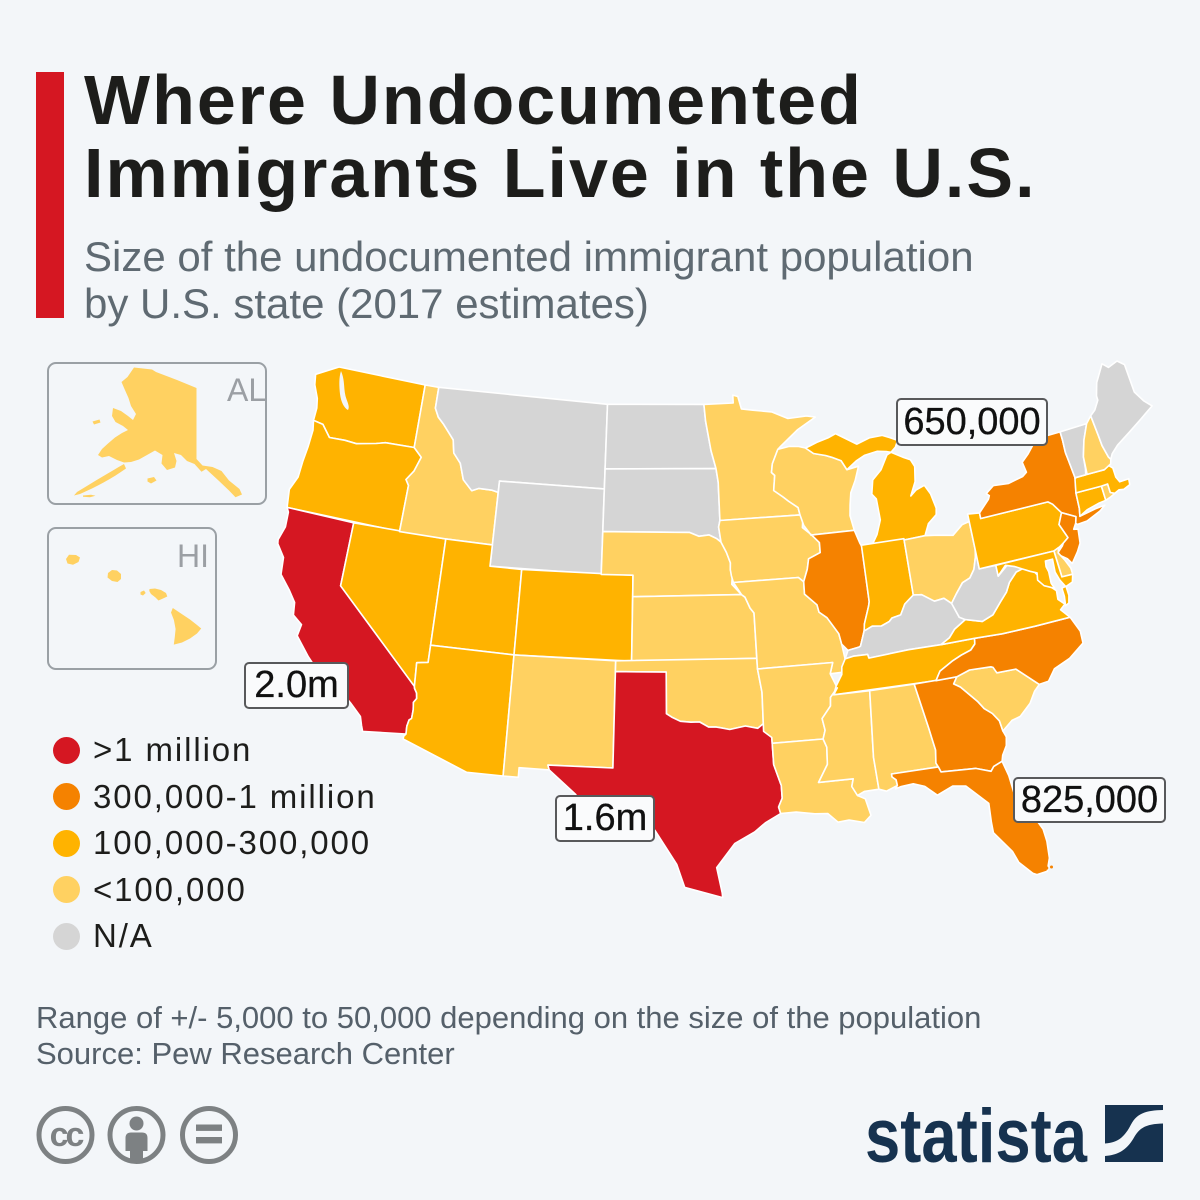  What do you see at coordinates (976, 1135) in the screenshot?
I see `svg-text: statista` at bounding box center [976, 1135].